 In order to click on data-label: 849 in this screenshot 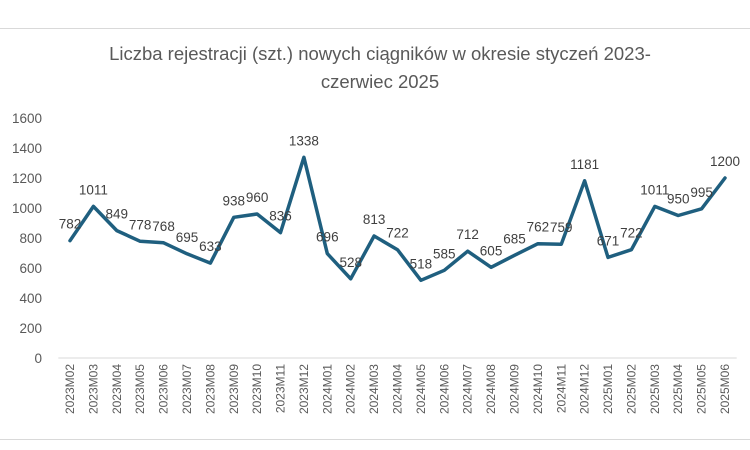, I will do `click(117, 214)`.